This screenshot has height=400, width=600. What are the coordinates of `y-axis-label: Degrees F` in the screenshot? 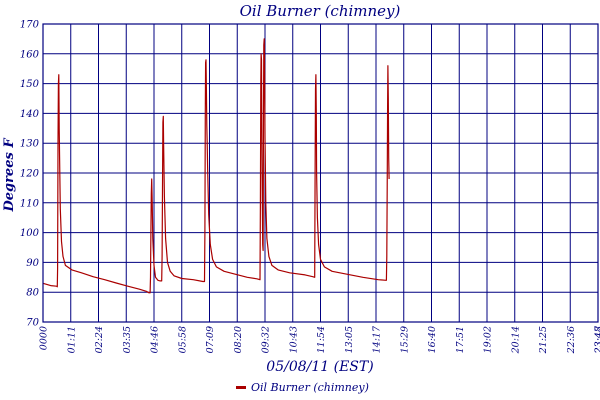 It's located at (9, 175).